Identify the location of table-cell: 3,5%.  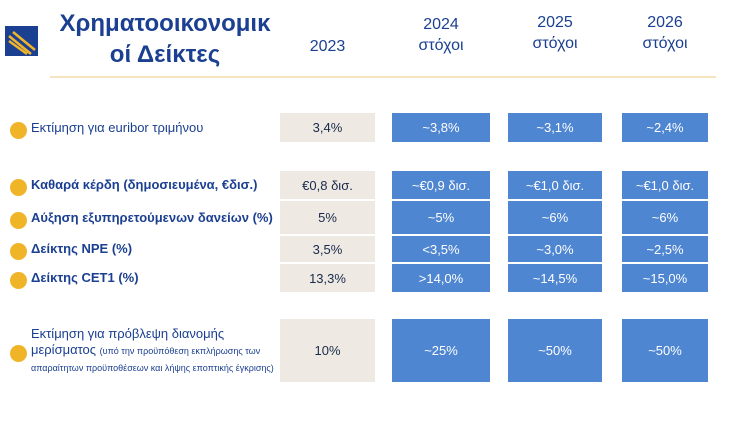
(327, 249).